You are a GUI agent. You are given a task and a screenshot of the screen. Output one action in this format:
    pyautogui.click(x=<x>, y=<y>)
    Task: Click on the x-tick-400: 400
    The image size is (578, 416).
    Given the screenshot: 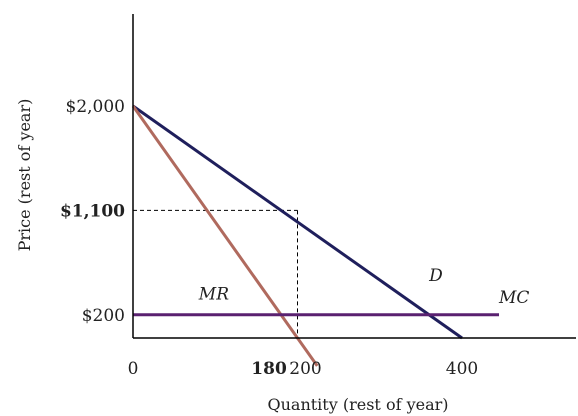 What is the action you would take?
    pyautogui.click(x=462, y=369)
    